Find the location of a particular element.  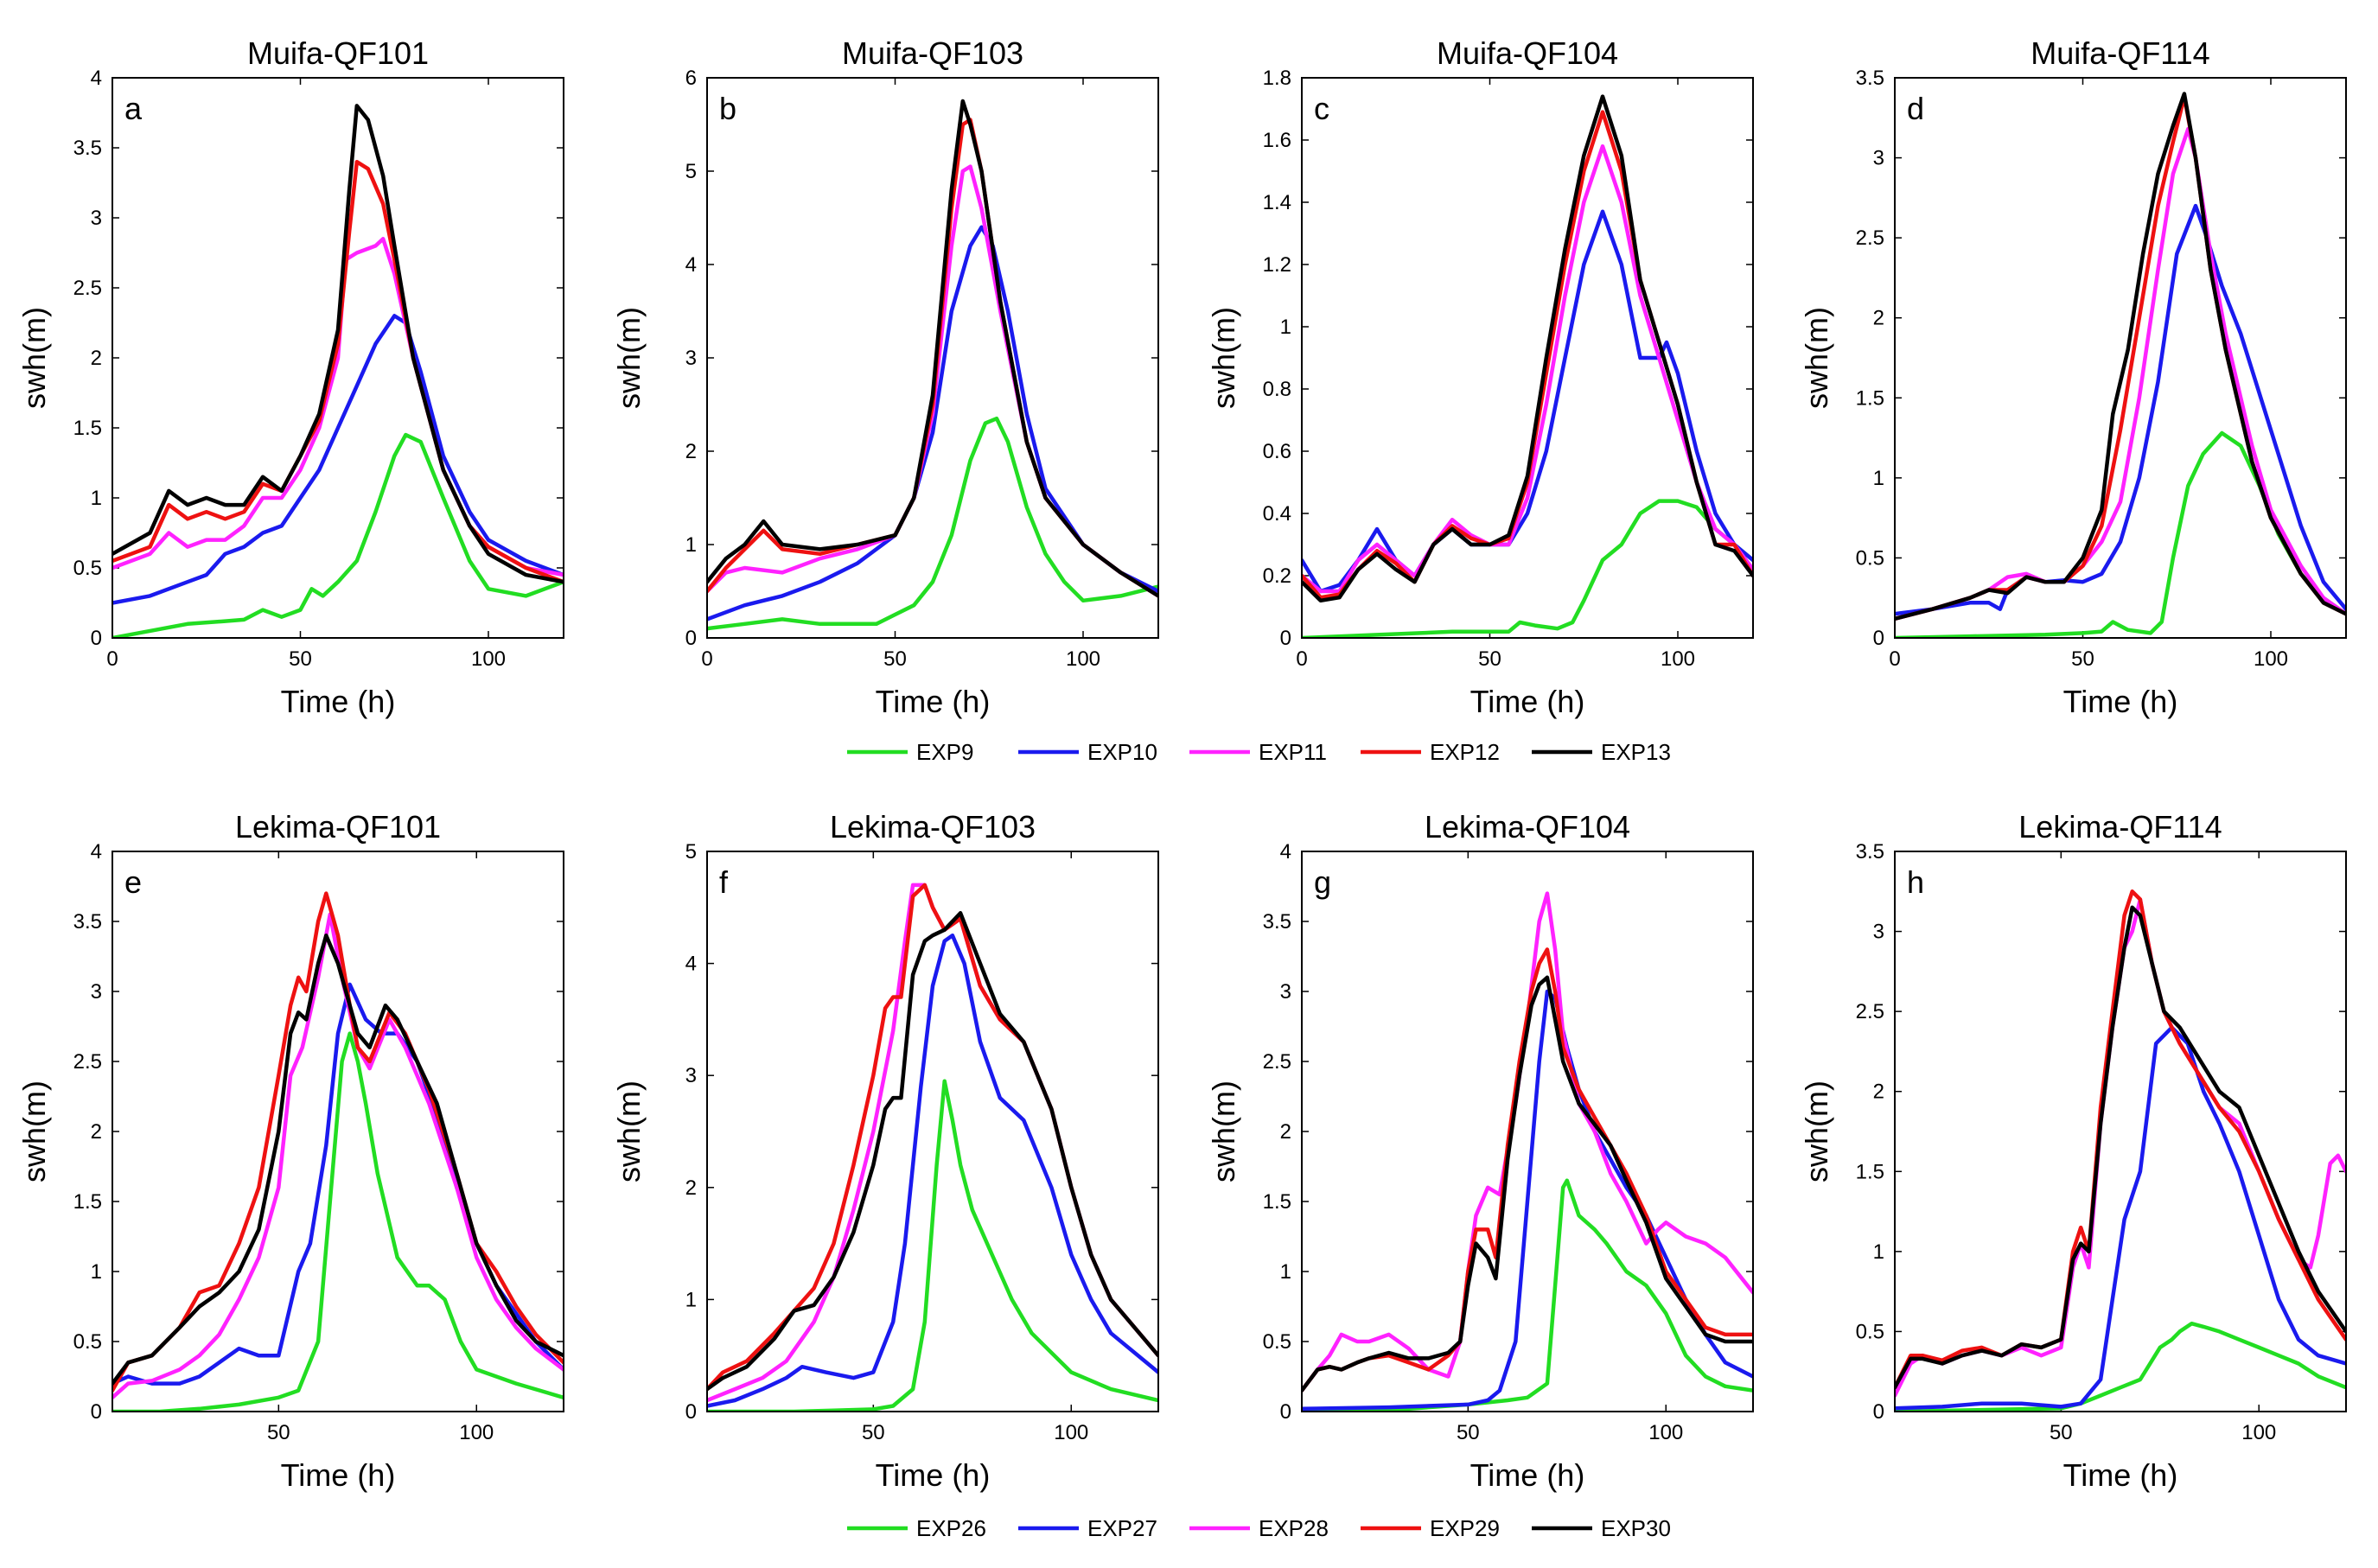

legend-top: EXP9 EXP10 EXP11 EXP12 EXP13 is located at coordinates (1259, 752).